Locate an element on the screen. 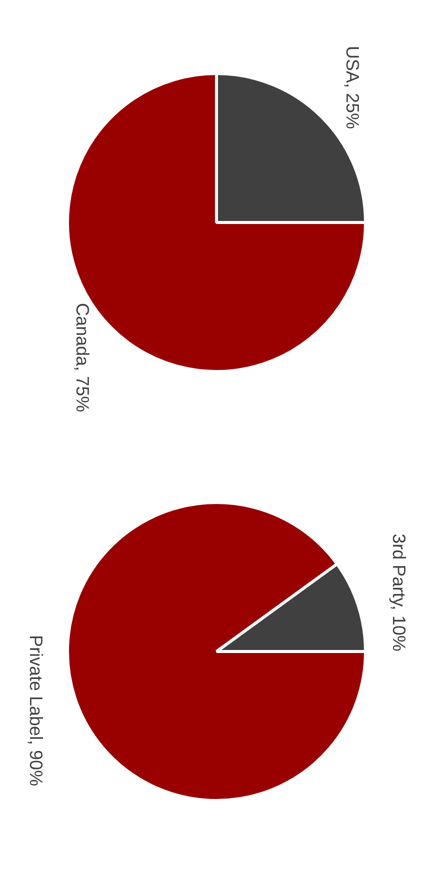 This screenshot has width=433, height=874. slice-label: 3rd Party, 10% is located at coordinates (399, 593).